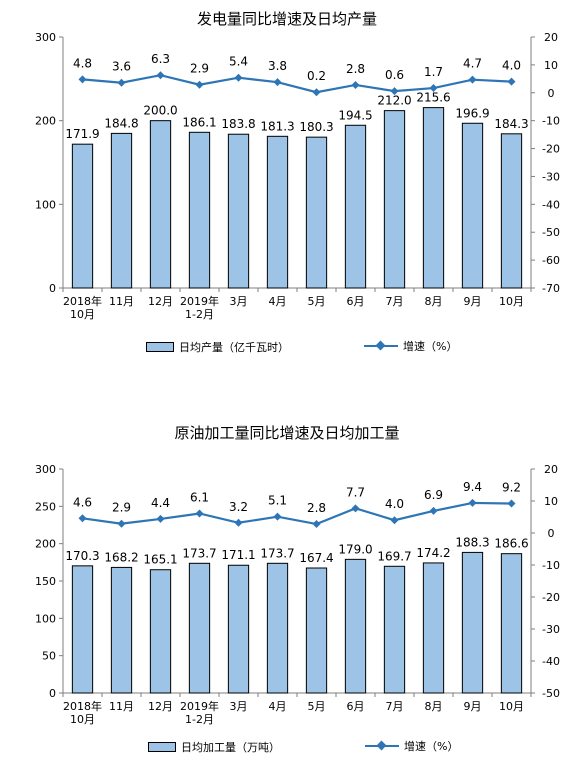 The width and height of the screenshot is (574, 760). What do you see at coordinates (239, 301) in the screenshot?
I see `chart-1-category-label: 3月` at bounding box center [239, 301].